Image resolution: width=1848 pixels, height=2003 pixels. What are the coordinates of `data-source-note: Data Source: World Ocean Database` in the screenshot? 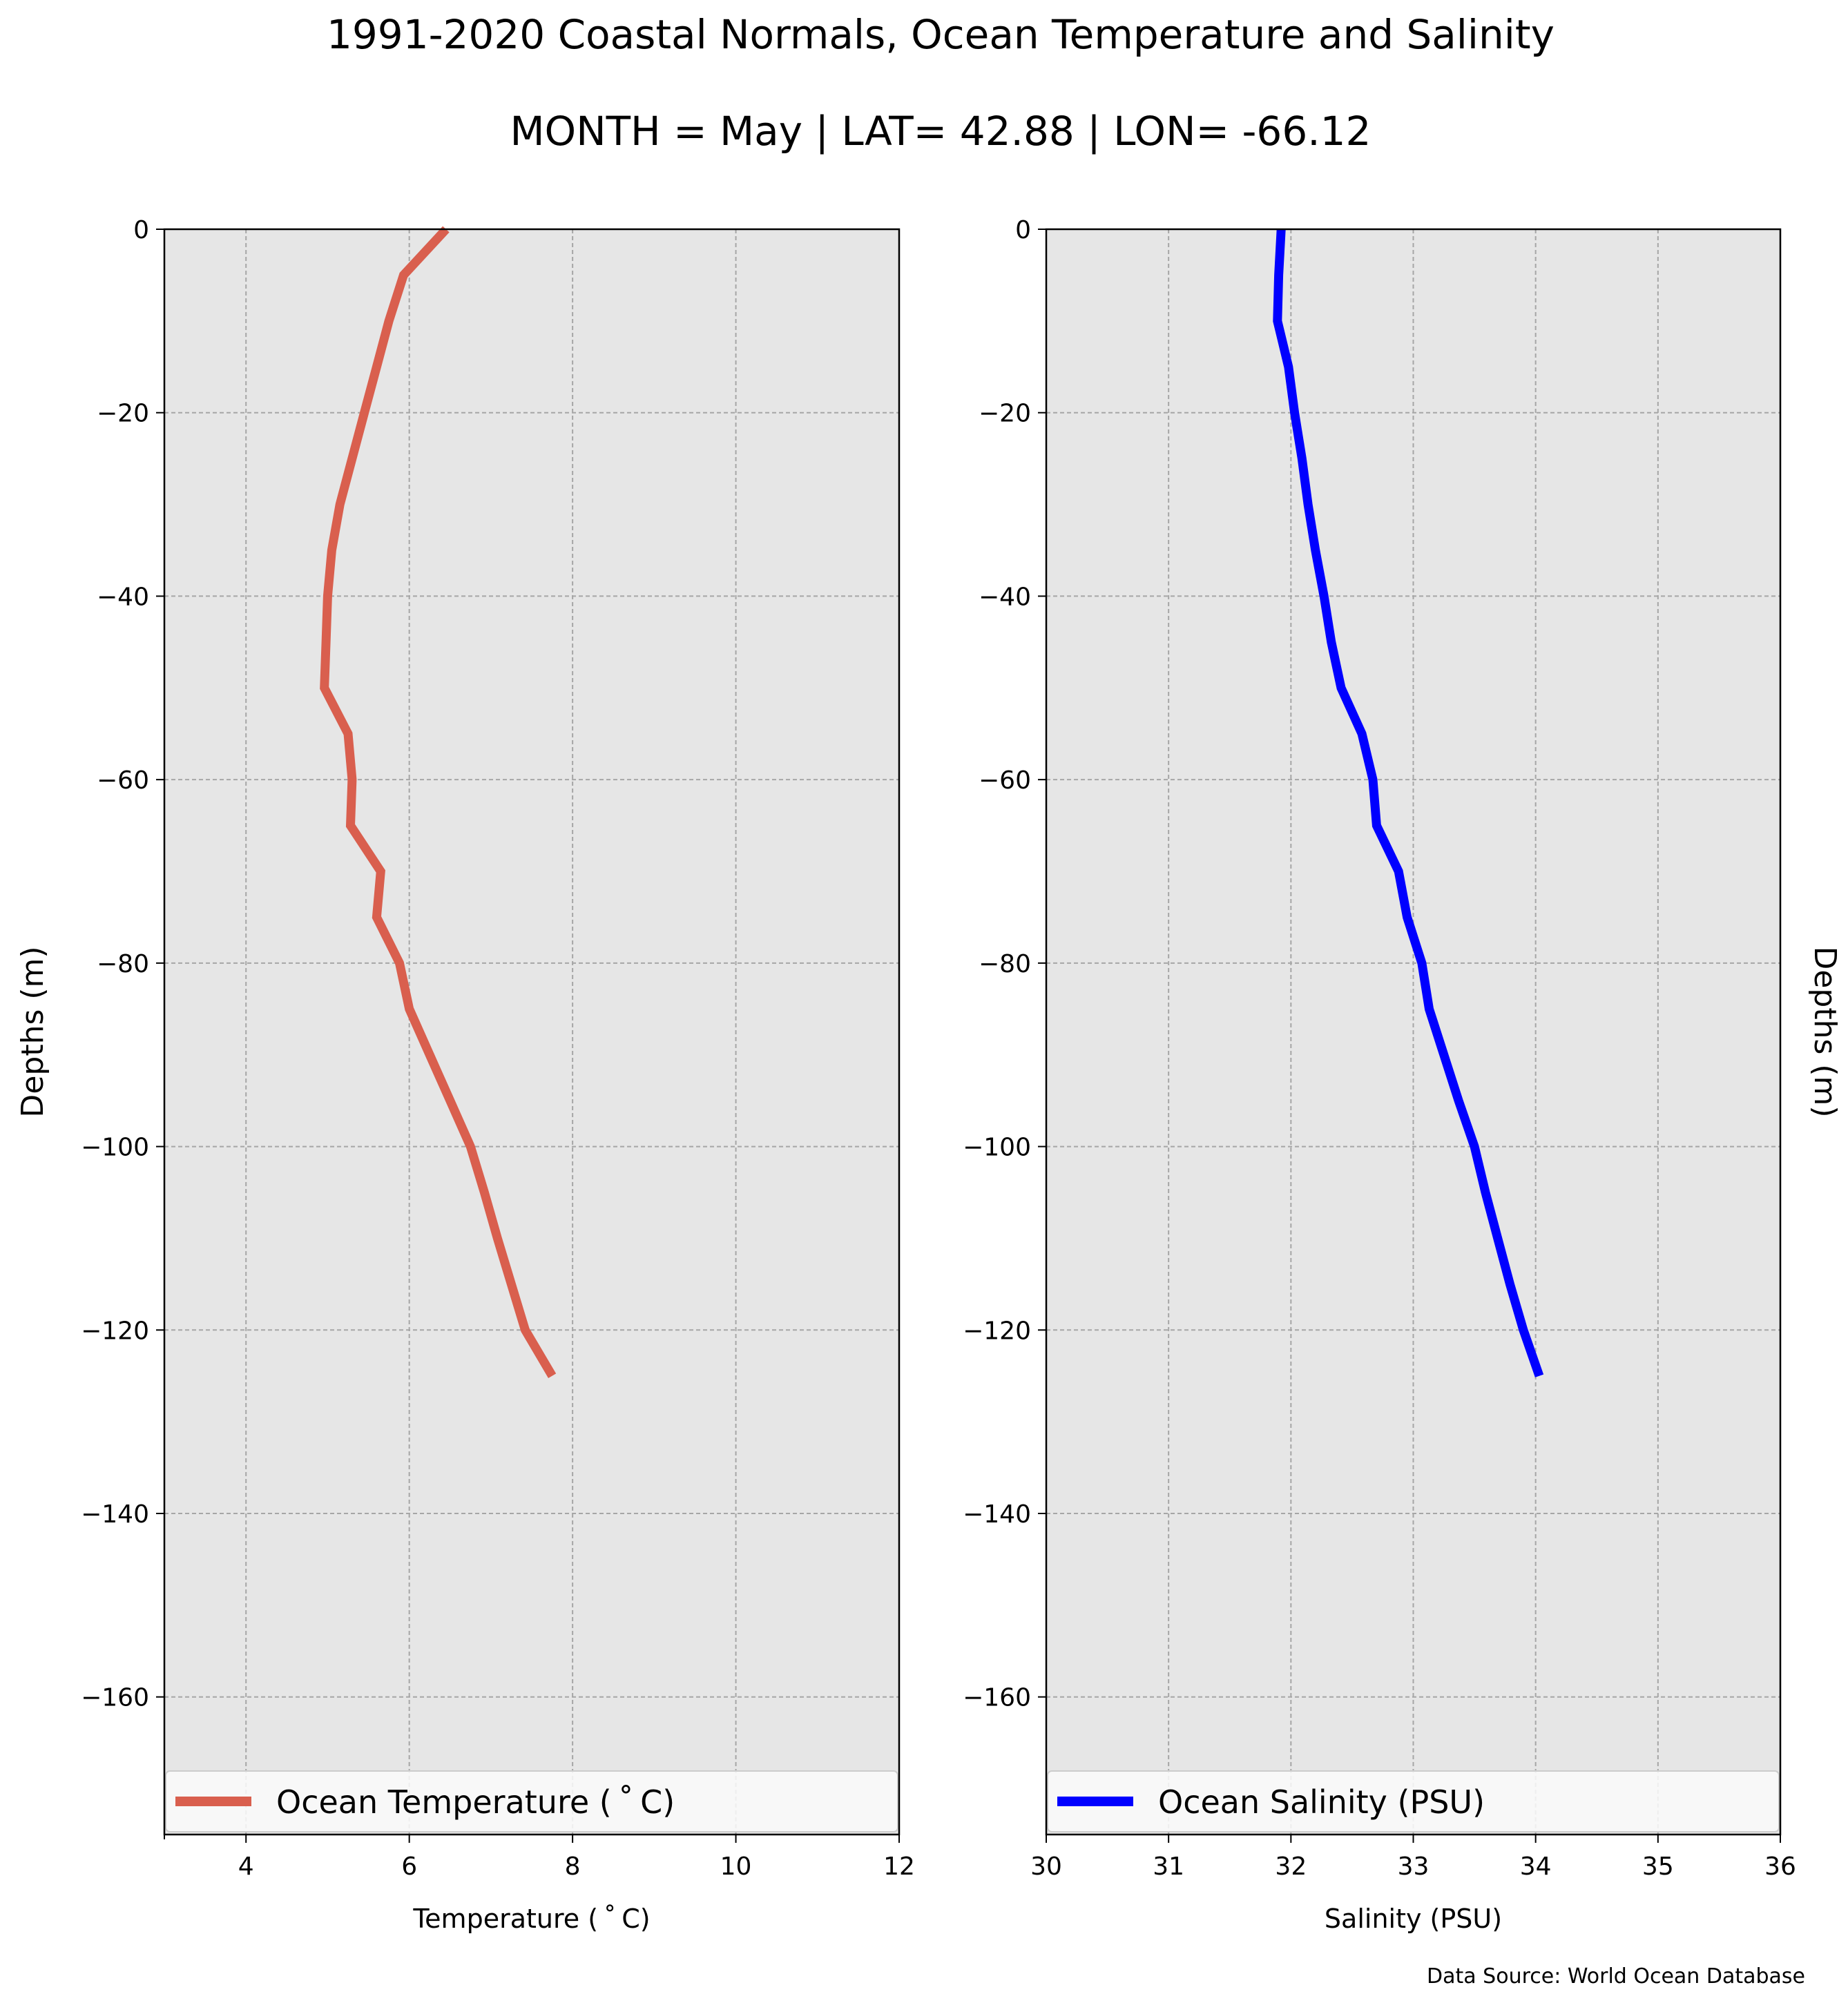 It's located at (1616, 1976).